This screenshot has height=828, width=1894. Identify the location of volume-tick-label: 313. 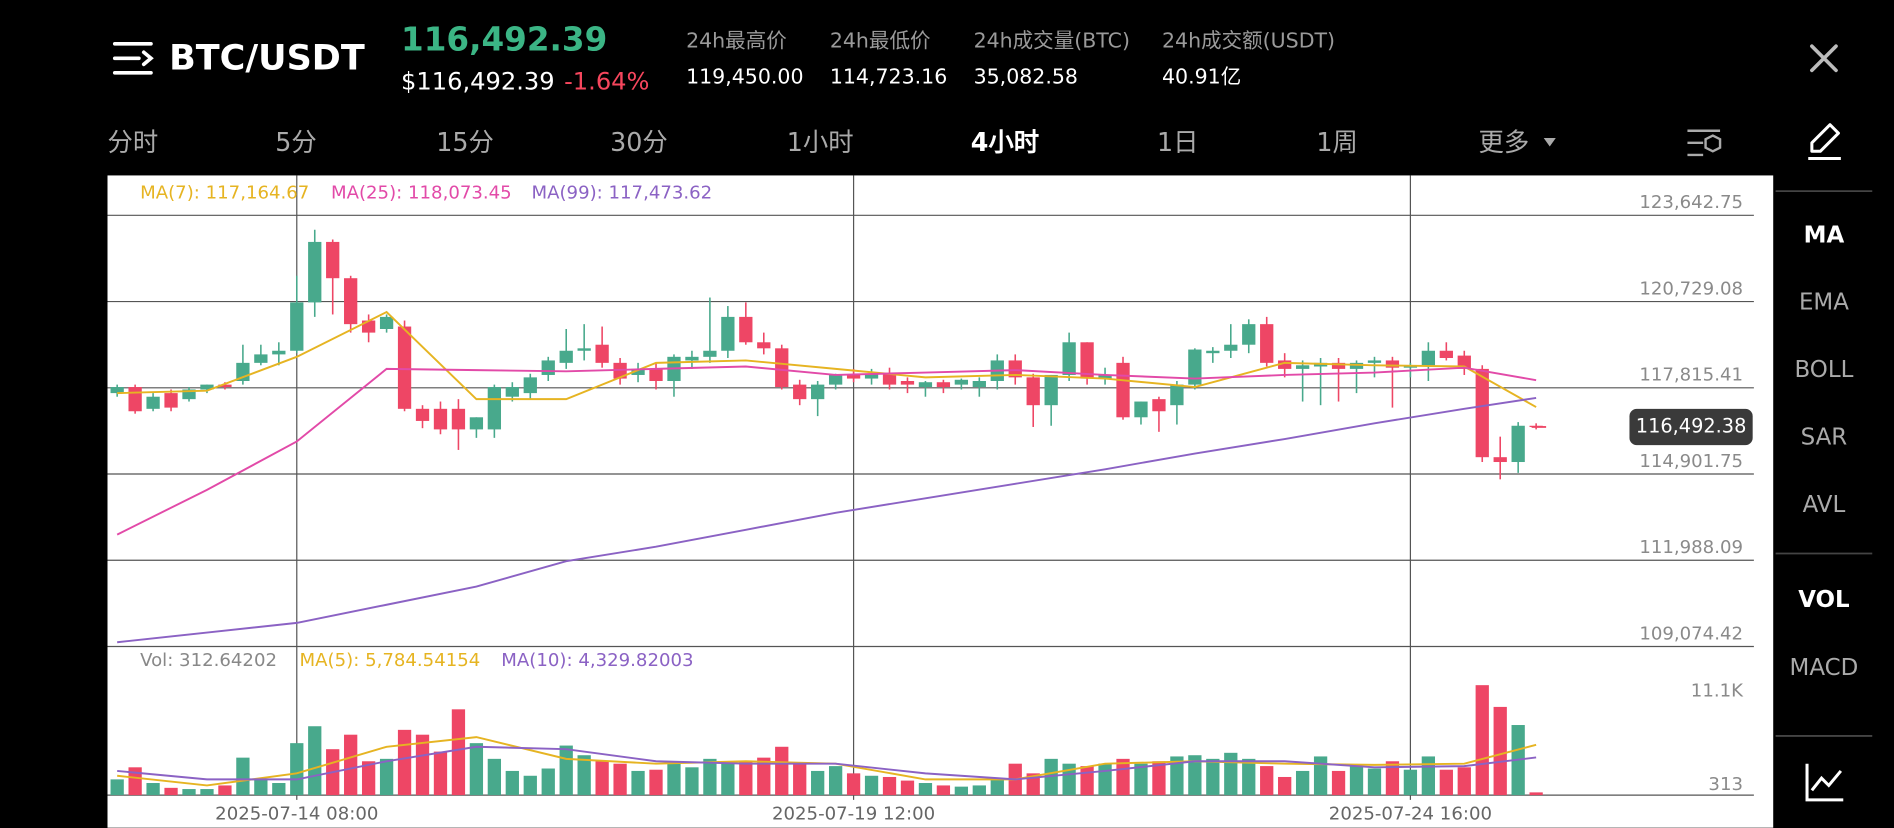
(1725, 784).